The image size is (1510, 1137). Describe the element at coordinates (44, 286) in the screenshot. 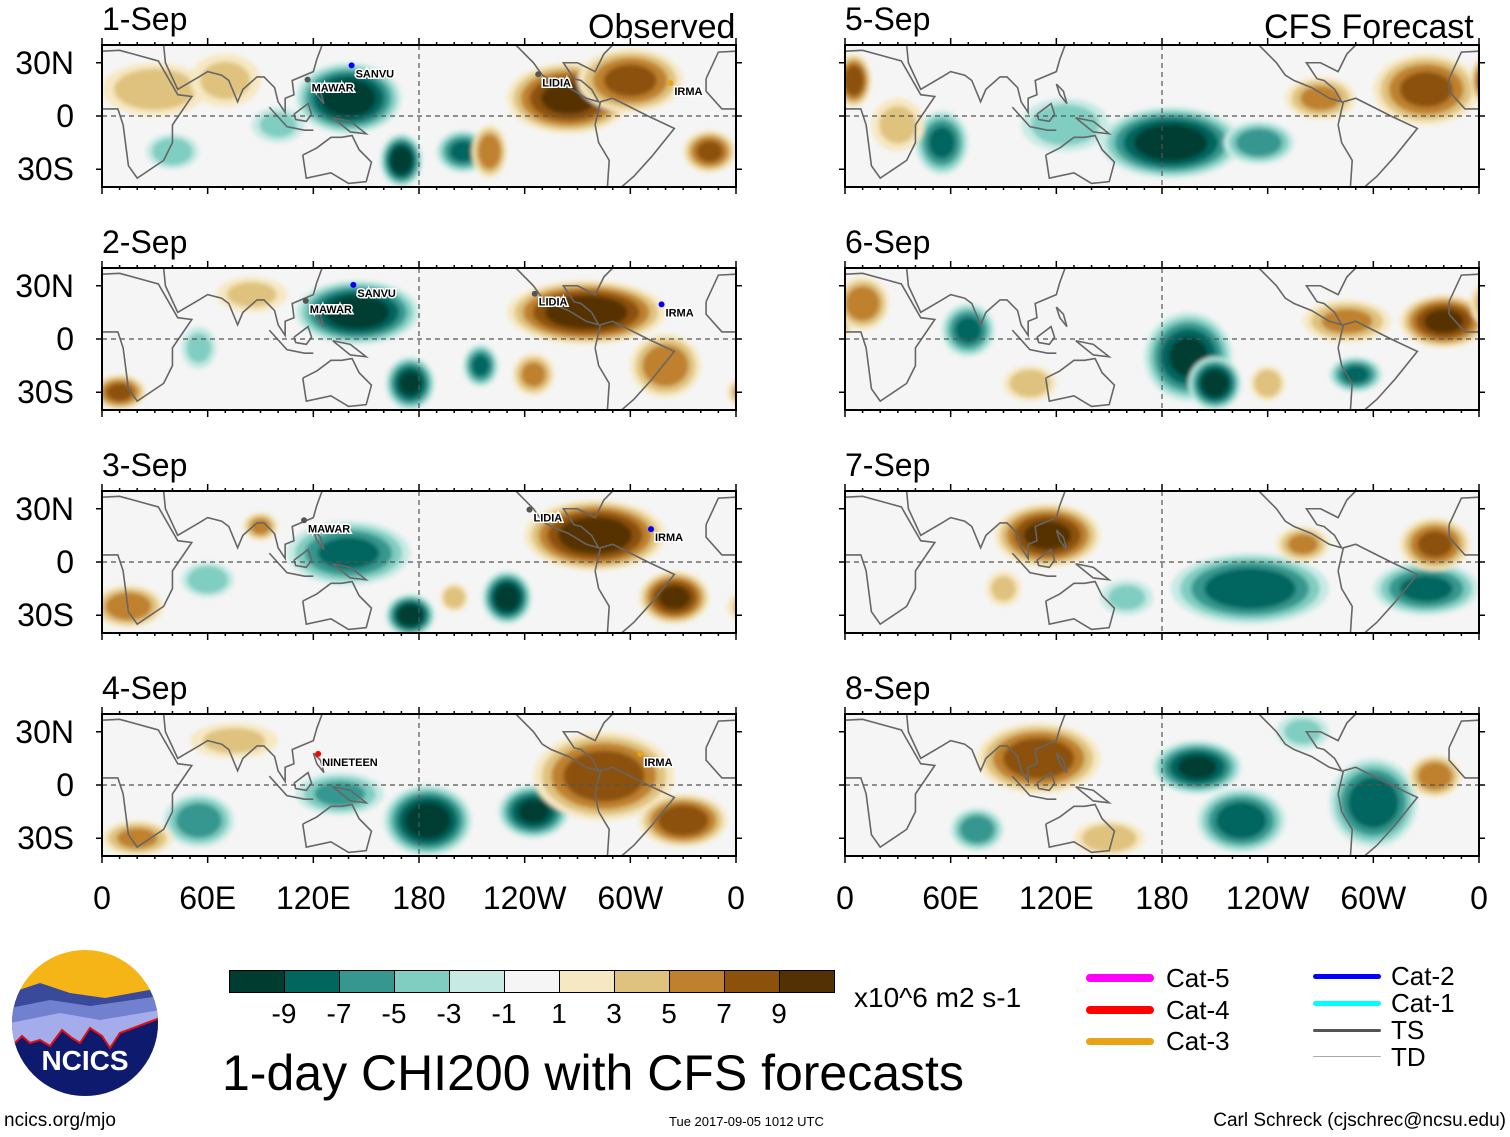

I see `y-tick-label: 30N` at that location.